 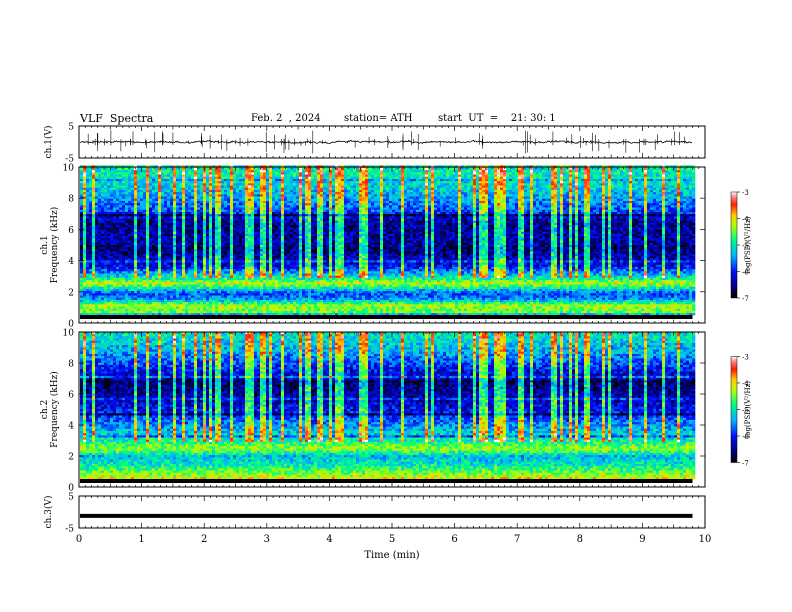 I want to click on x-tick-label: 1, so click(x=141, y=539).